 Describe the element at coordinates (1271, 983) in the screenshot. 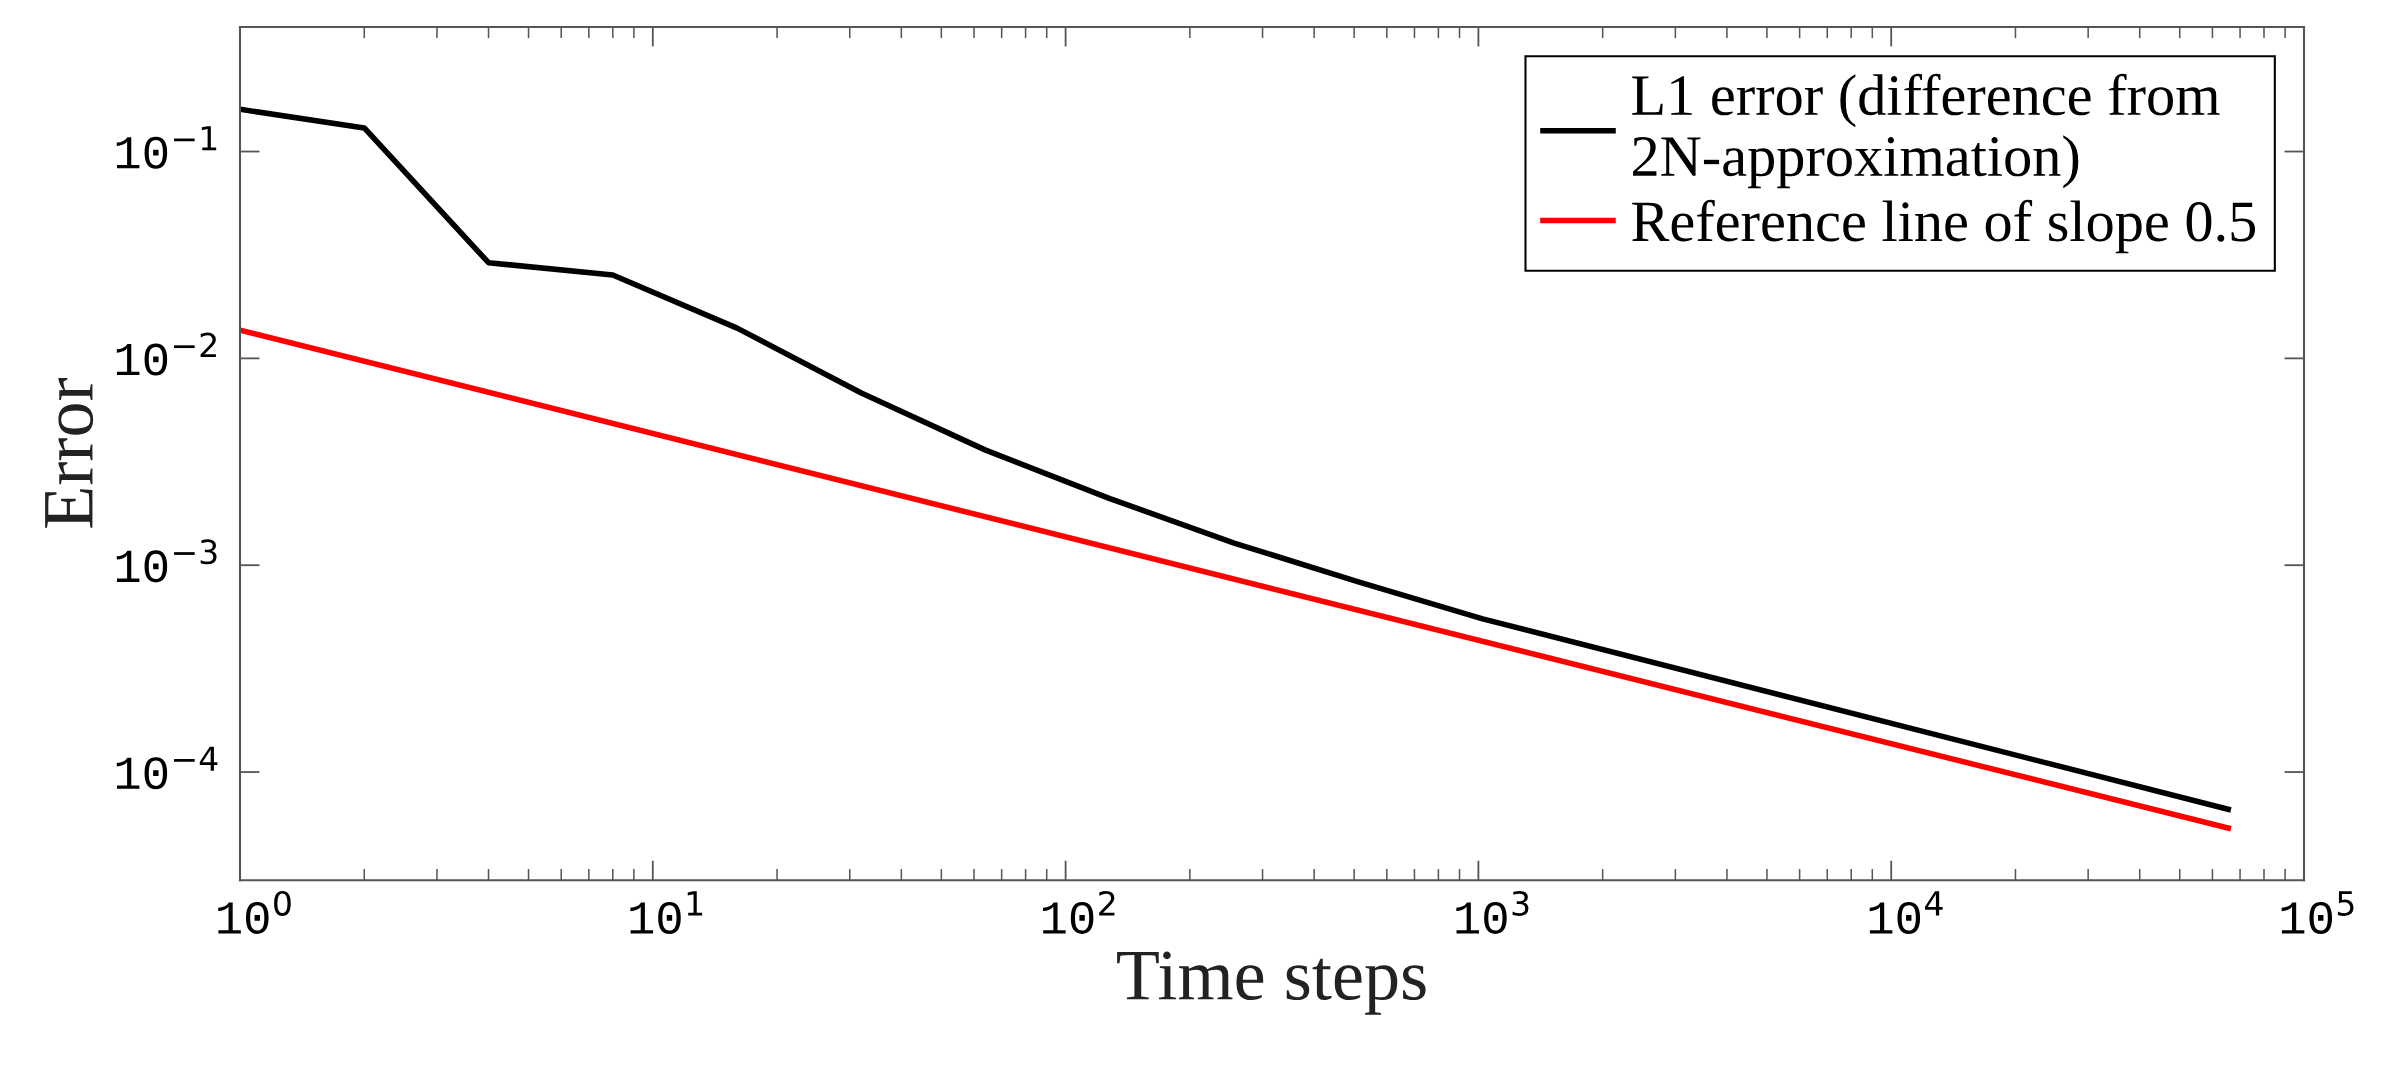

I see `x-axis-title: Time steps` at that location.